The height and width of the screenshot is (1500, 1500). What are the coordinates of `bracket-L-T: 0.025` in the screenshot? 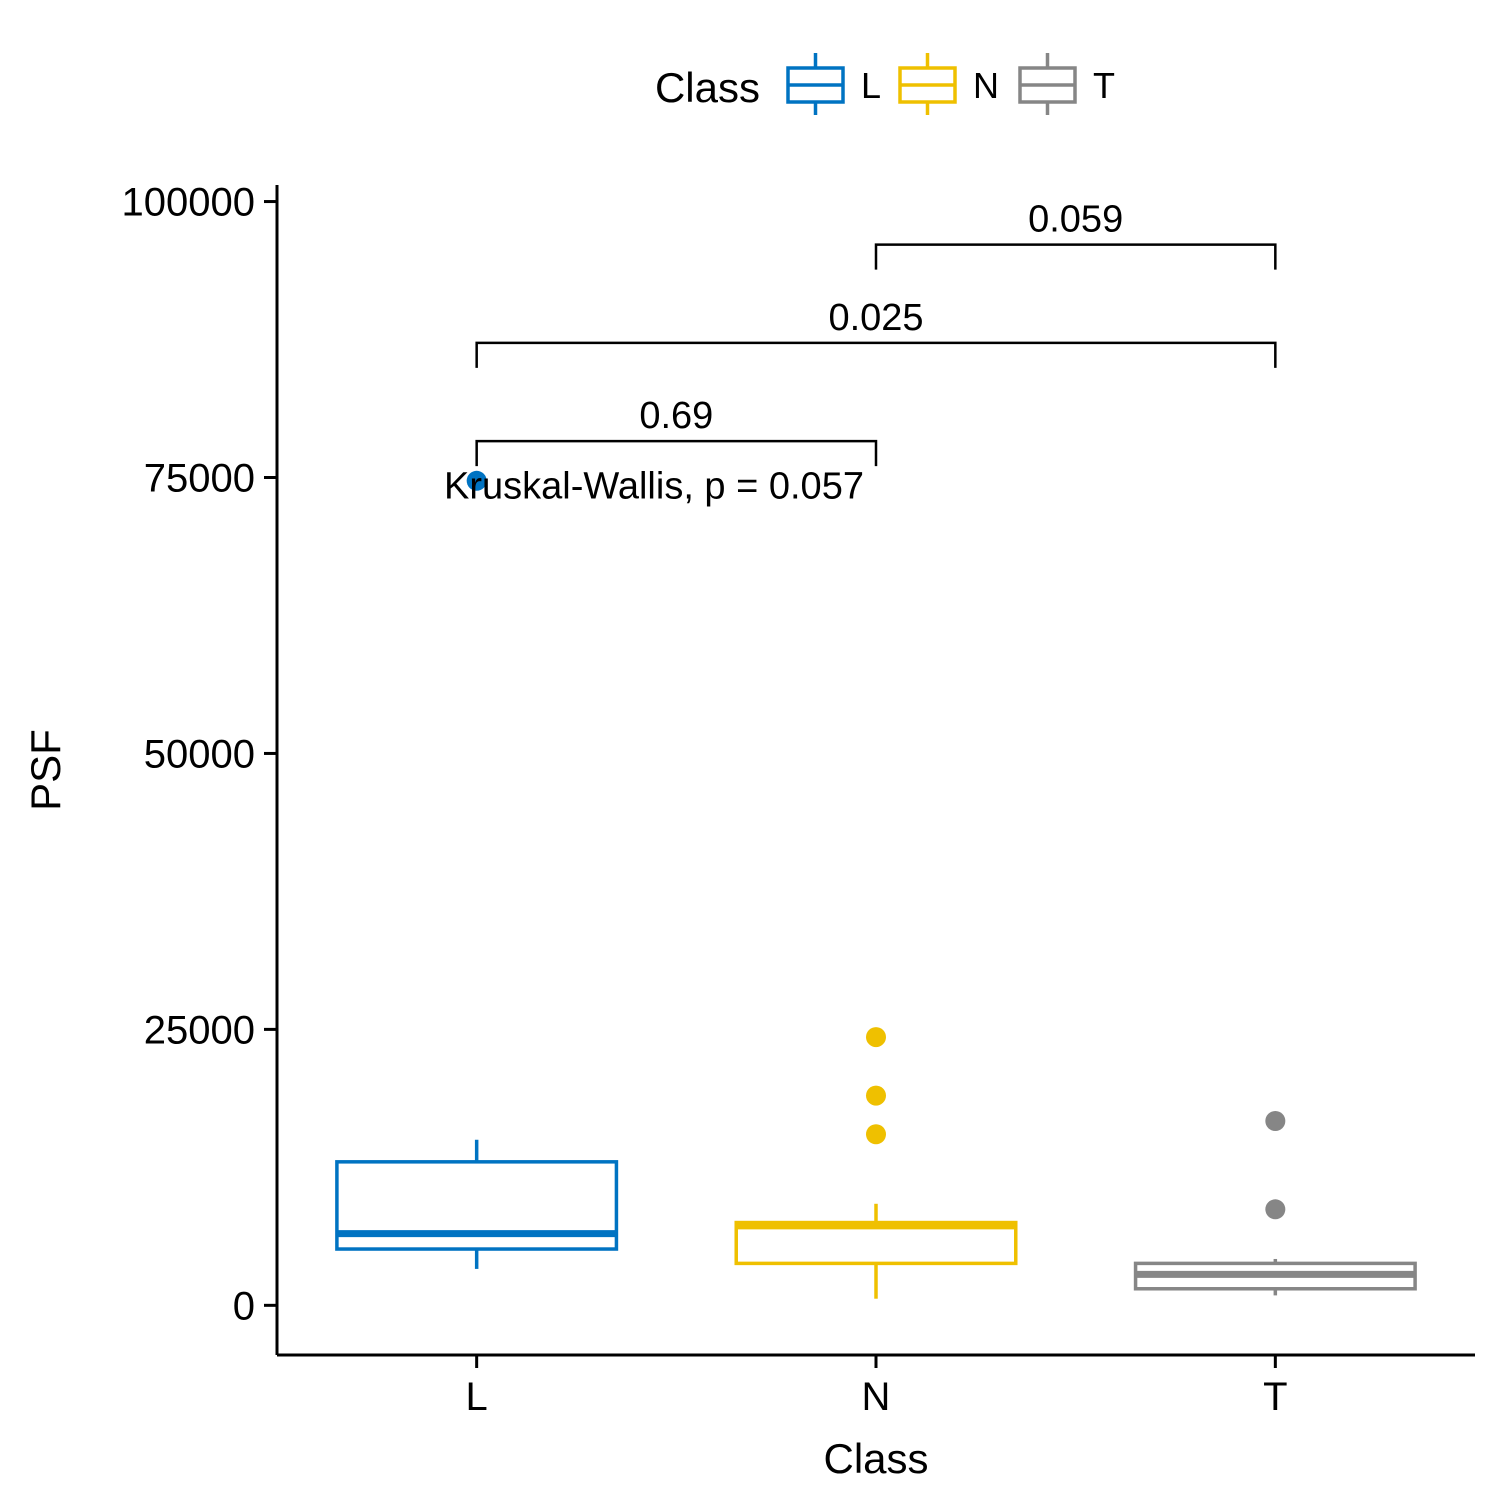 It's located at (876, 332).